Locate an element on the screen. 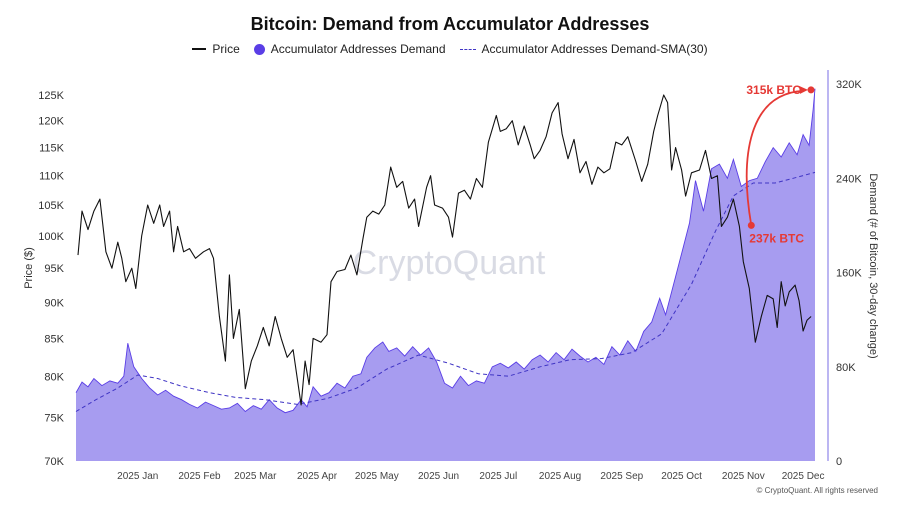  x-tick-label: 2025 Sep is located at coordinates (621, 476).